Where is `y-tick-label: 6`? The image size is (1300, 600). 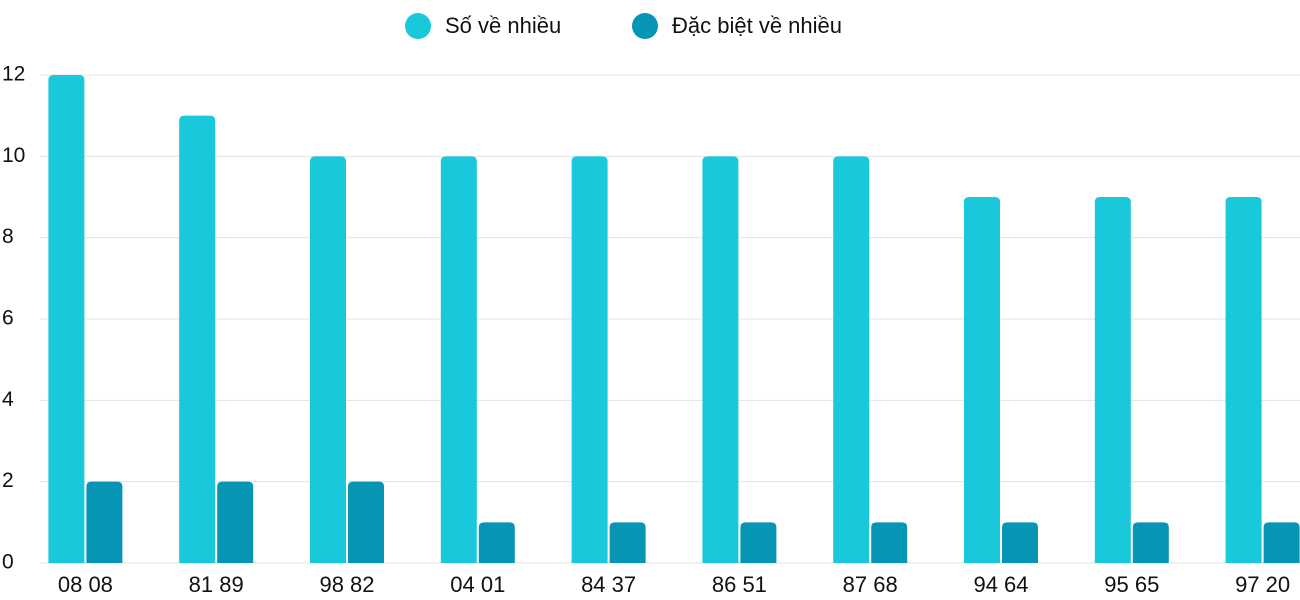
y-tick-label: 6 is located at coordinates (8, 318).